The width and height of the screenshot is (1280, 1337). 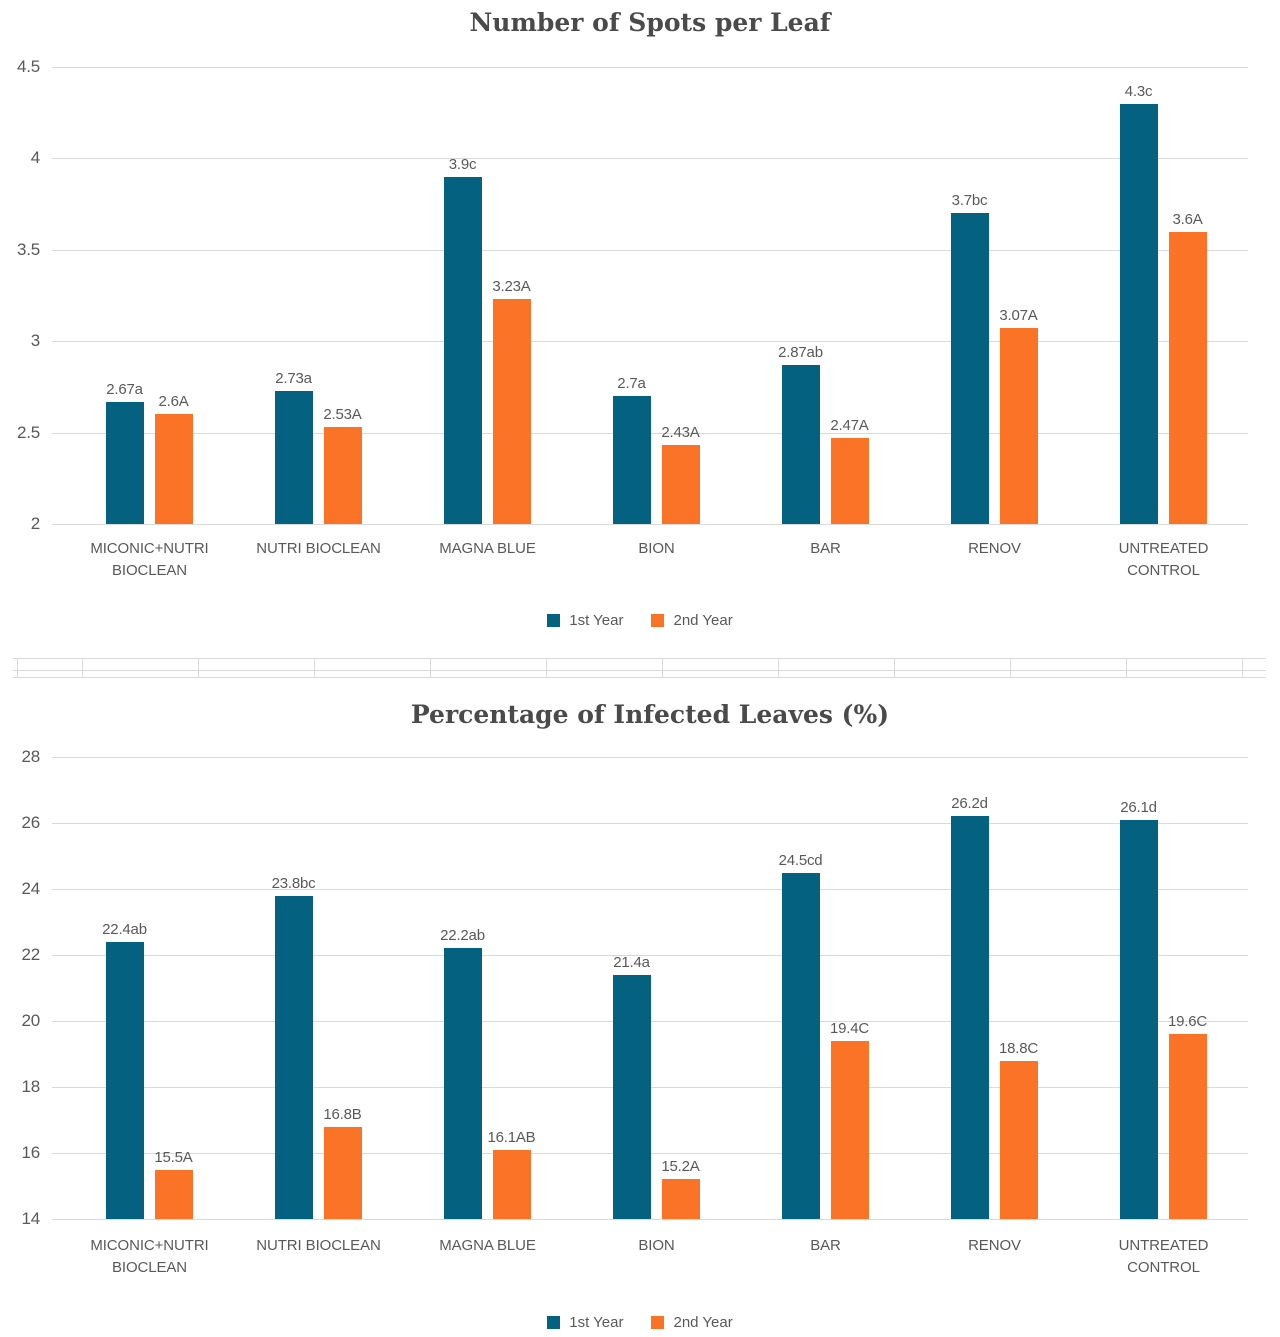 I want to click on value-label: 3.23A, so click(x=511, y=287).